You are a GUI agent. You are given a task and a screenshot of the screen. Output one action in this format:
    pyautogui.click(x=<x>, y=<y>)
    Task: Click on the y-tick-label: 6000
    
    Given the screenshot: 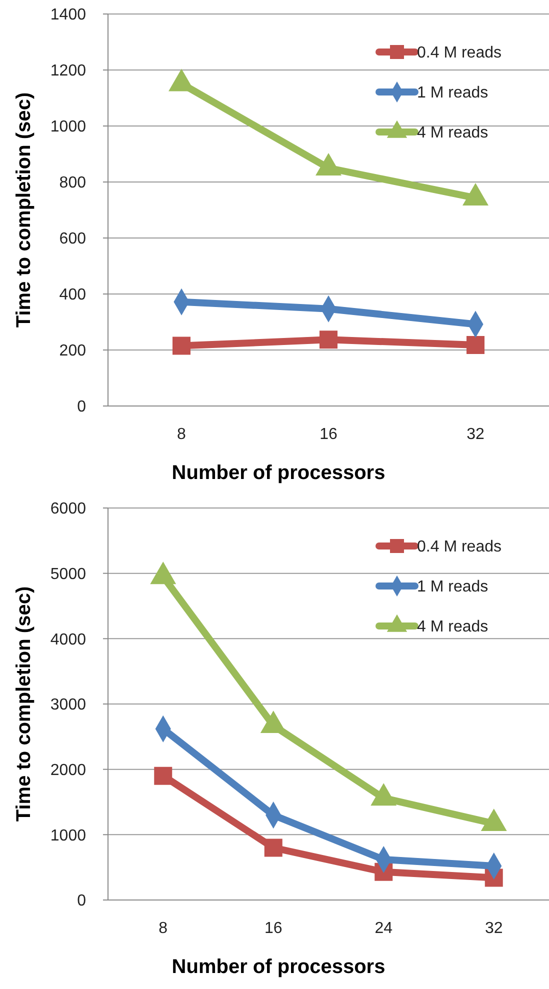 What is the action you would take?
    pyautogui.click(x=68, y=509)
    